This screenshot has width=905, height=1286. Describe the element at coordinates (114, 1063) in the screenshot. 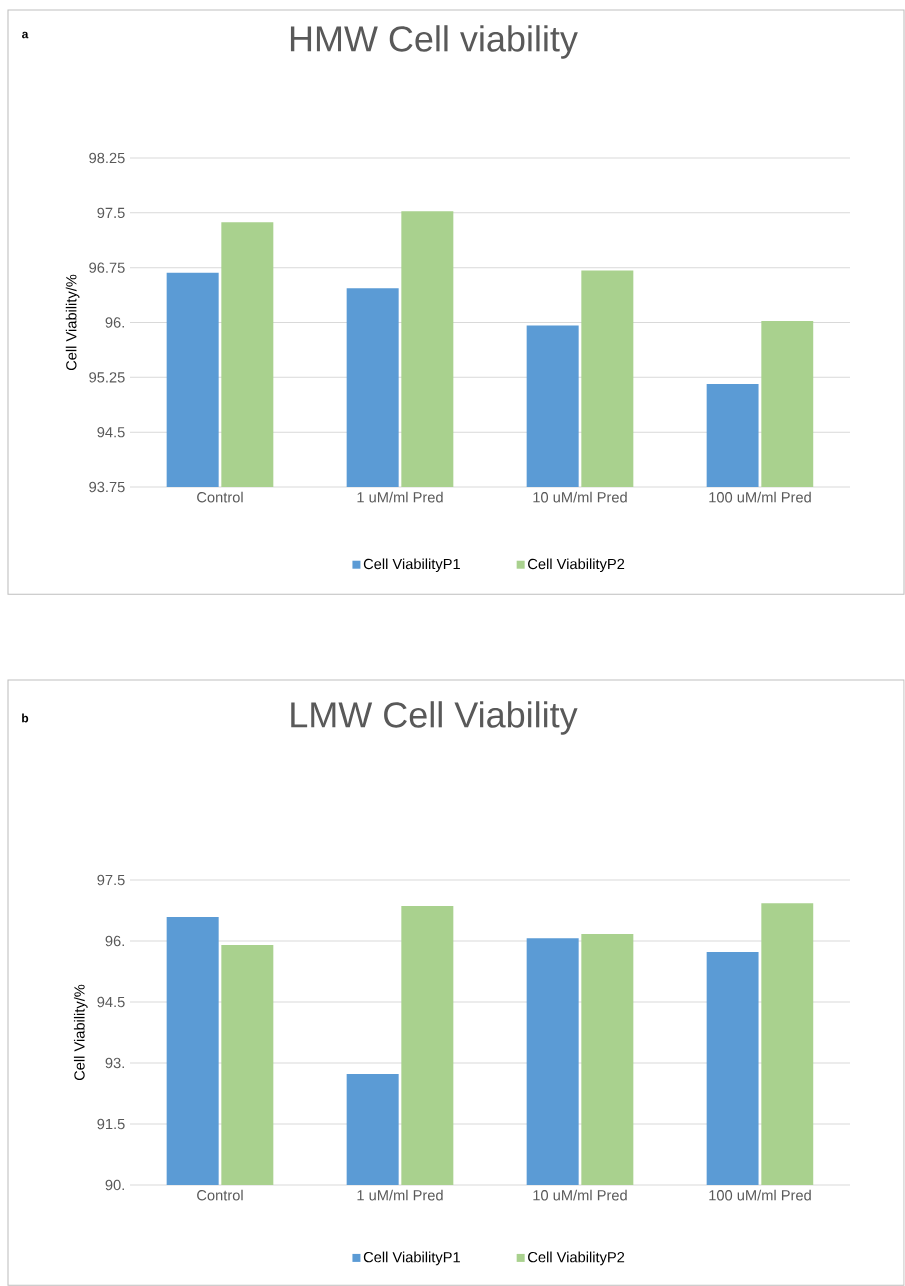

I see `y-tick-label: 93.` at that location.